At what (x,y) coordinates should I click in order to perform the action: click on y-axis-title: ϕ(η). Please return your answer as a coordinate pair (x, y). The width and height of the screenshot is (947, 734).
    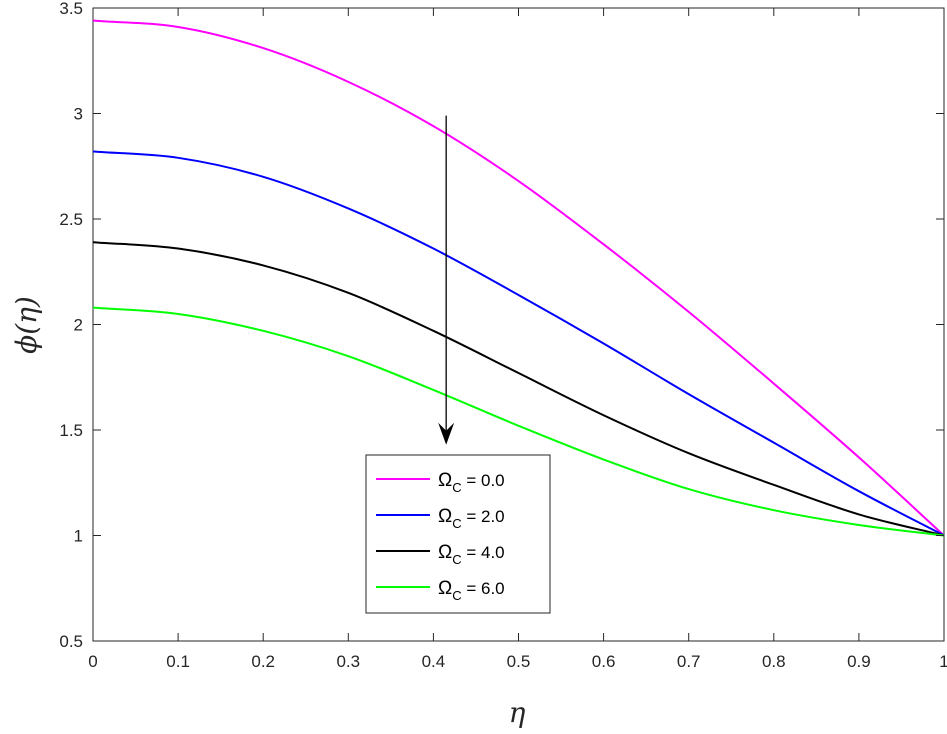
    Looking at the image, I should click on (26, 325).